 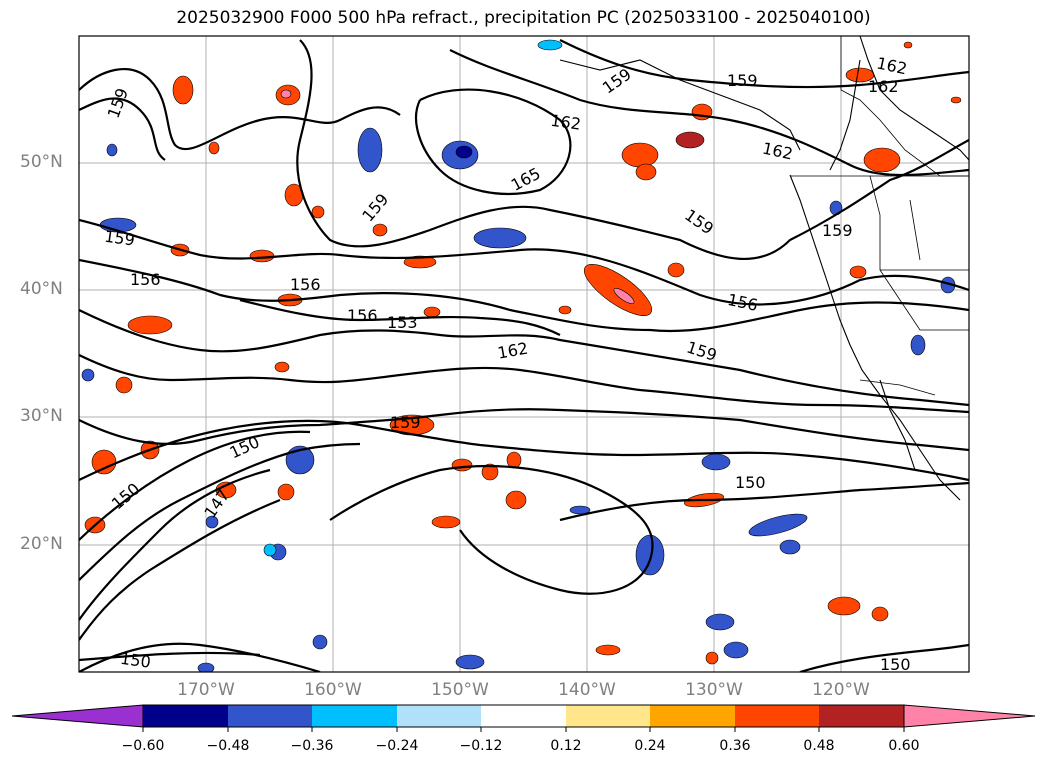 I want to click on colorbar-tick-label: 0.24, so click(x=650, y=746).